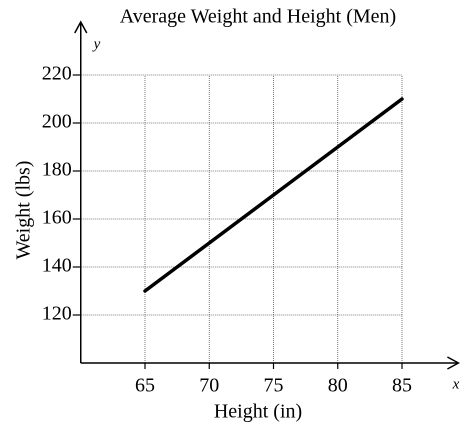 This screenshot has height=432, width=464. I want to click on y-tick-label: 220, so click(57, 74).